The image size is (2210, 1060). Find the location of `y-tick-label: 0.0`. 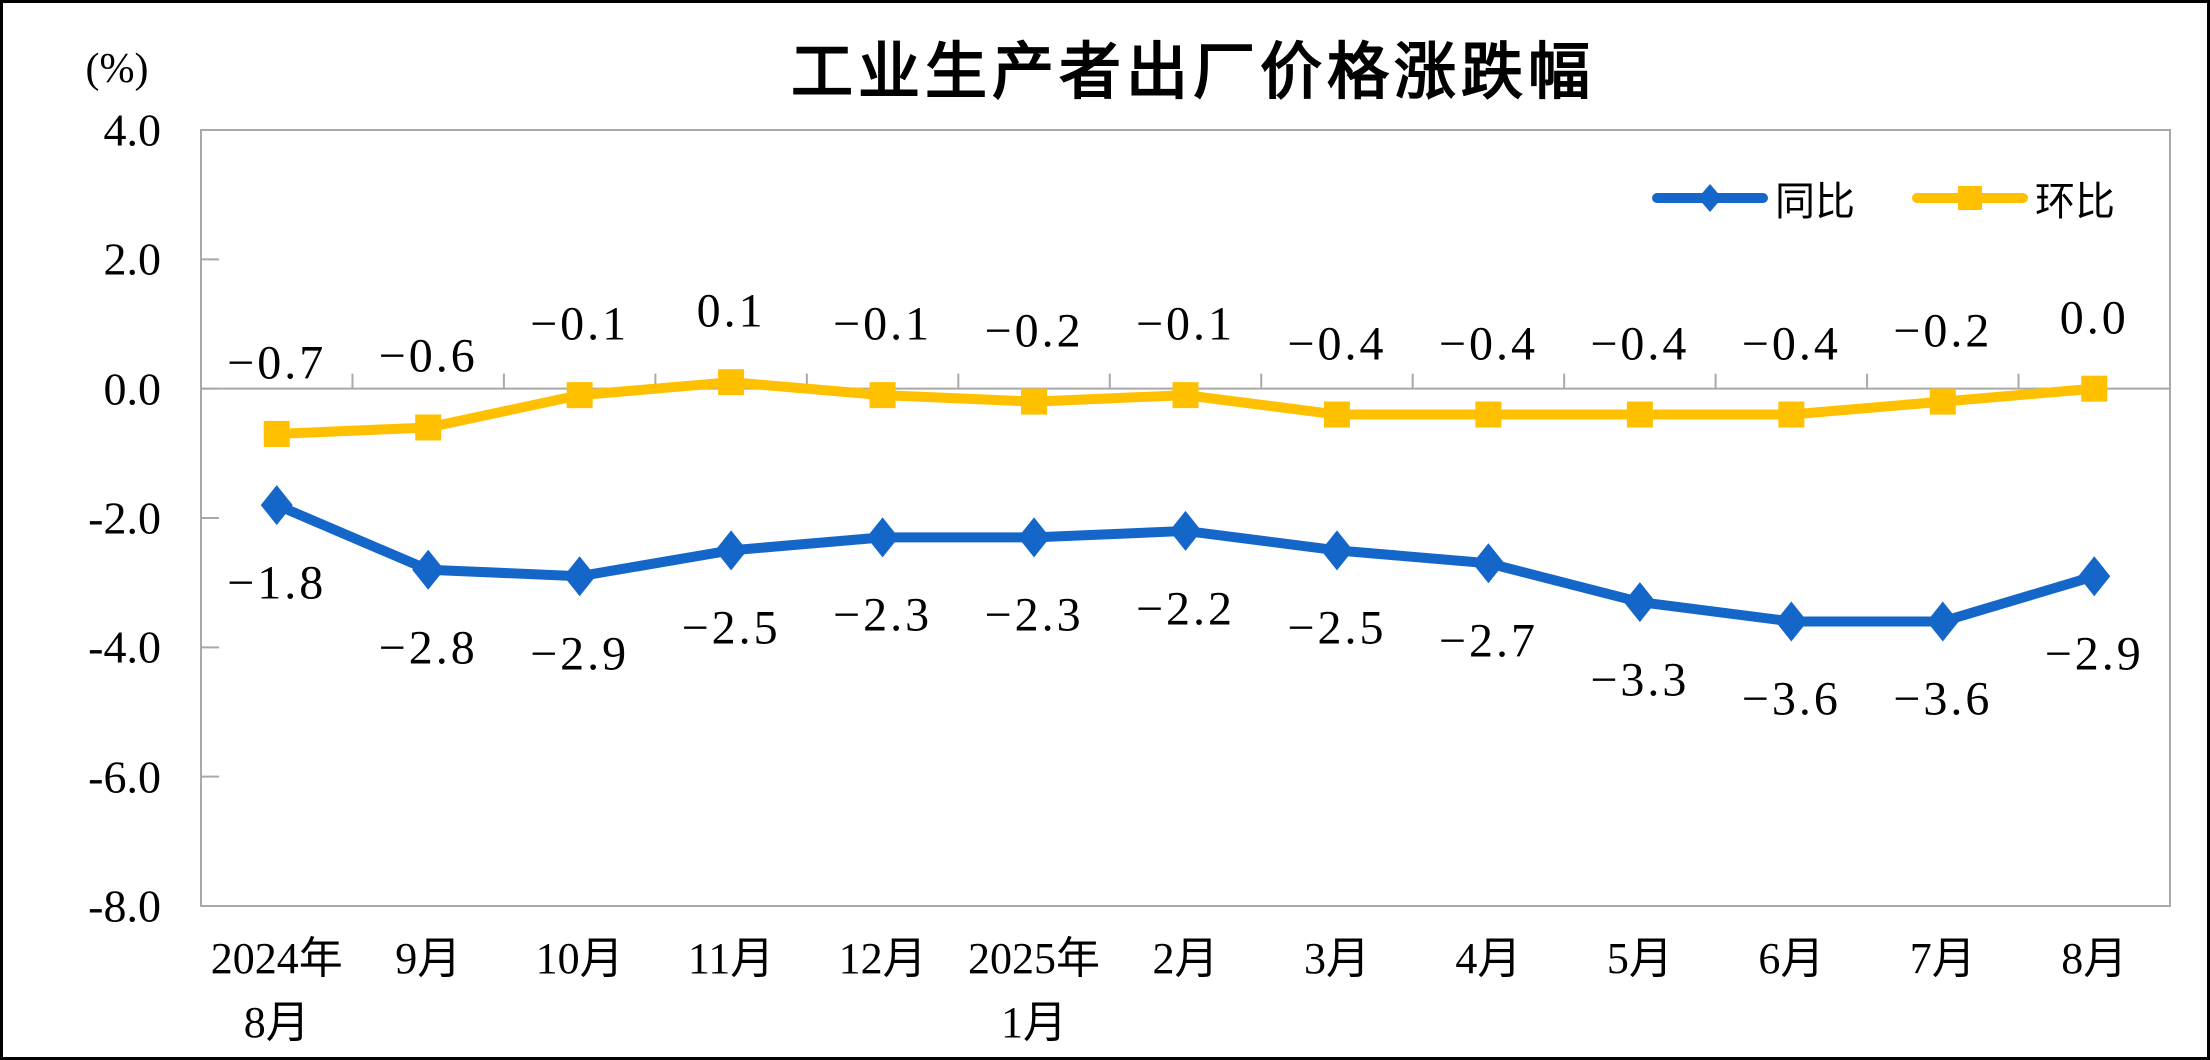

y-tick-label: 0.0 is located at coordinates (132, 389).